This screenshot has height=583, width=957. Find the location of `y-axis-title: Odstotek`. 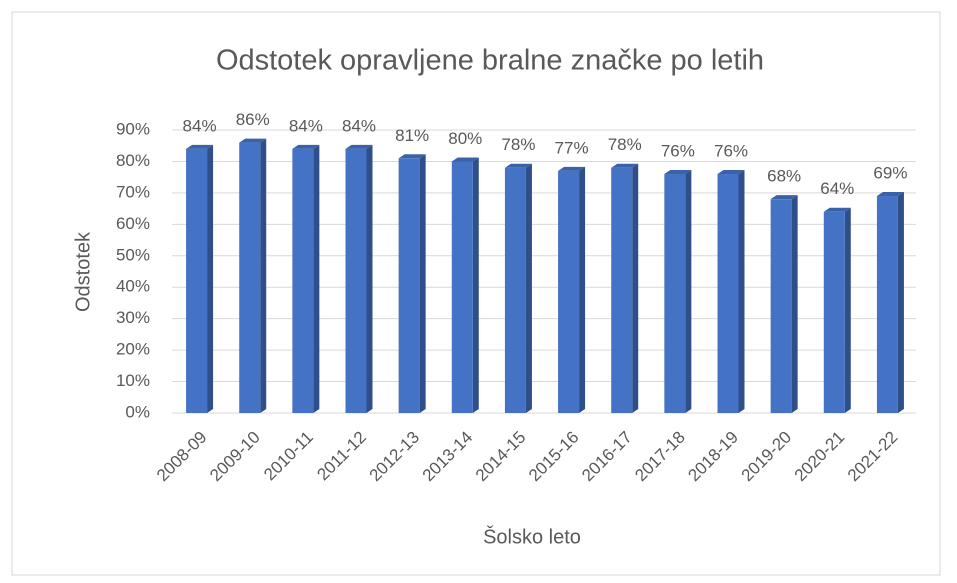

y-axis-title: Odstotek is located at coordinates (83, 271).